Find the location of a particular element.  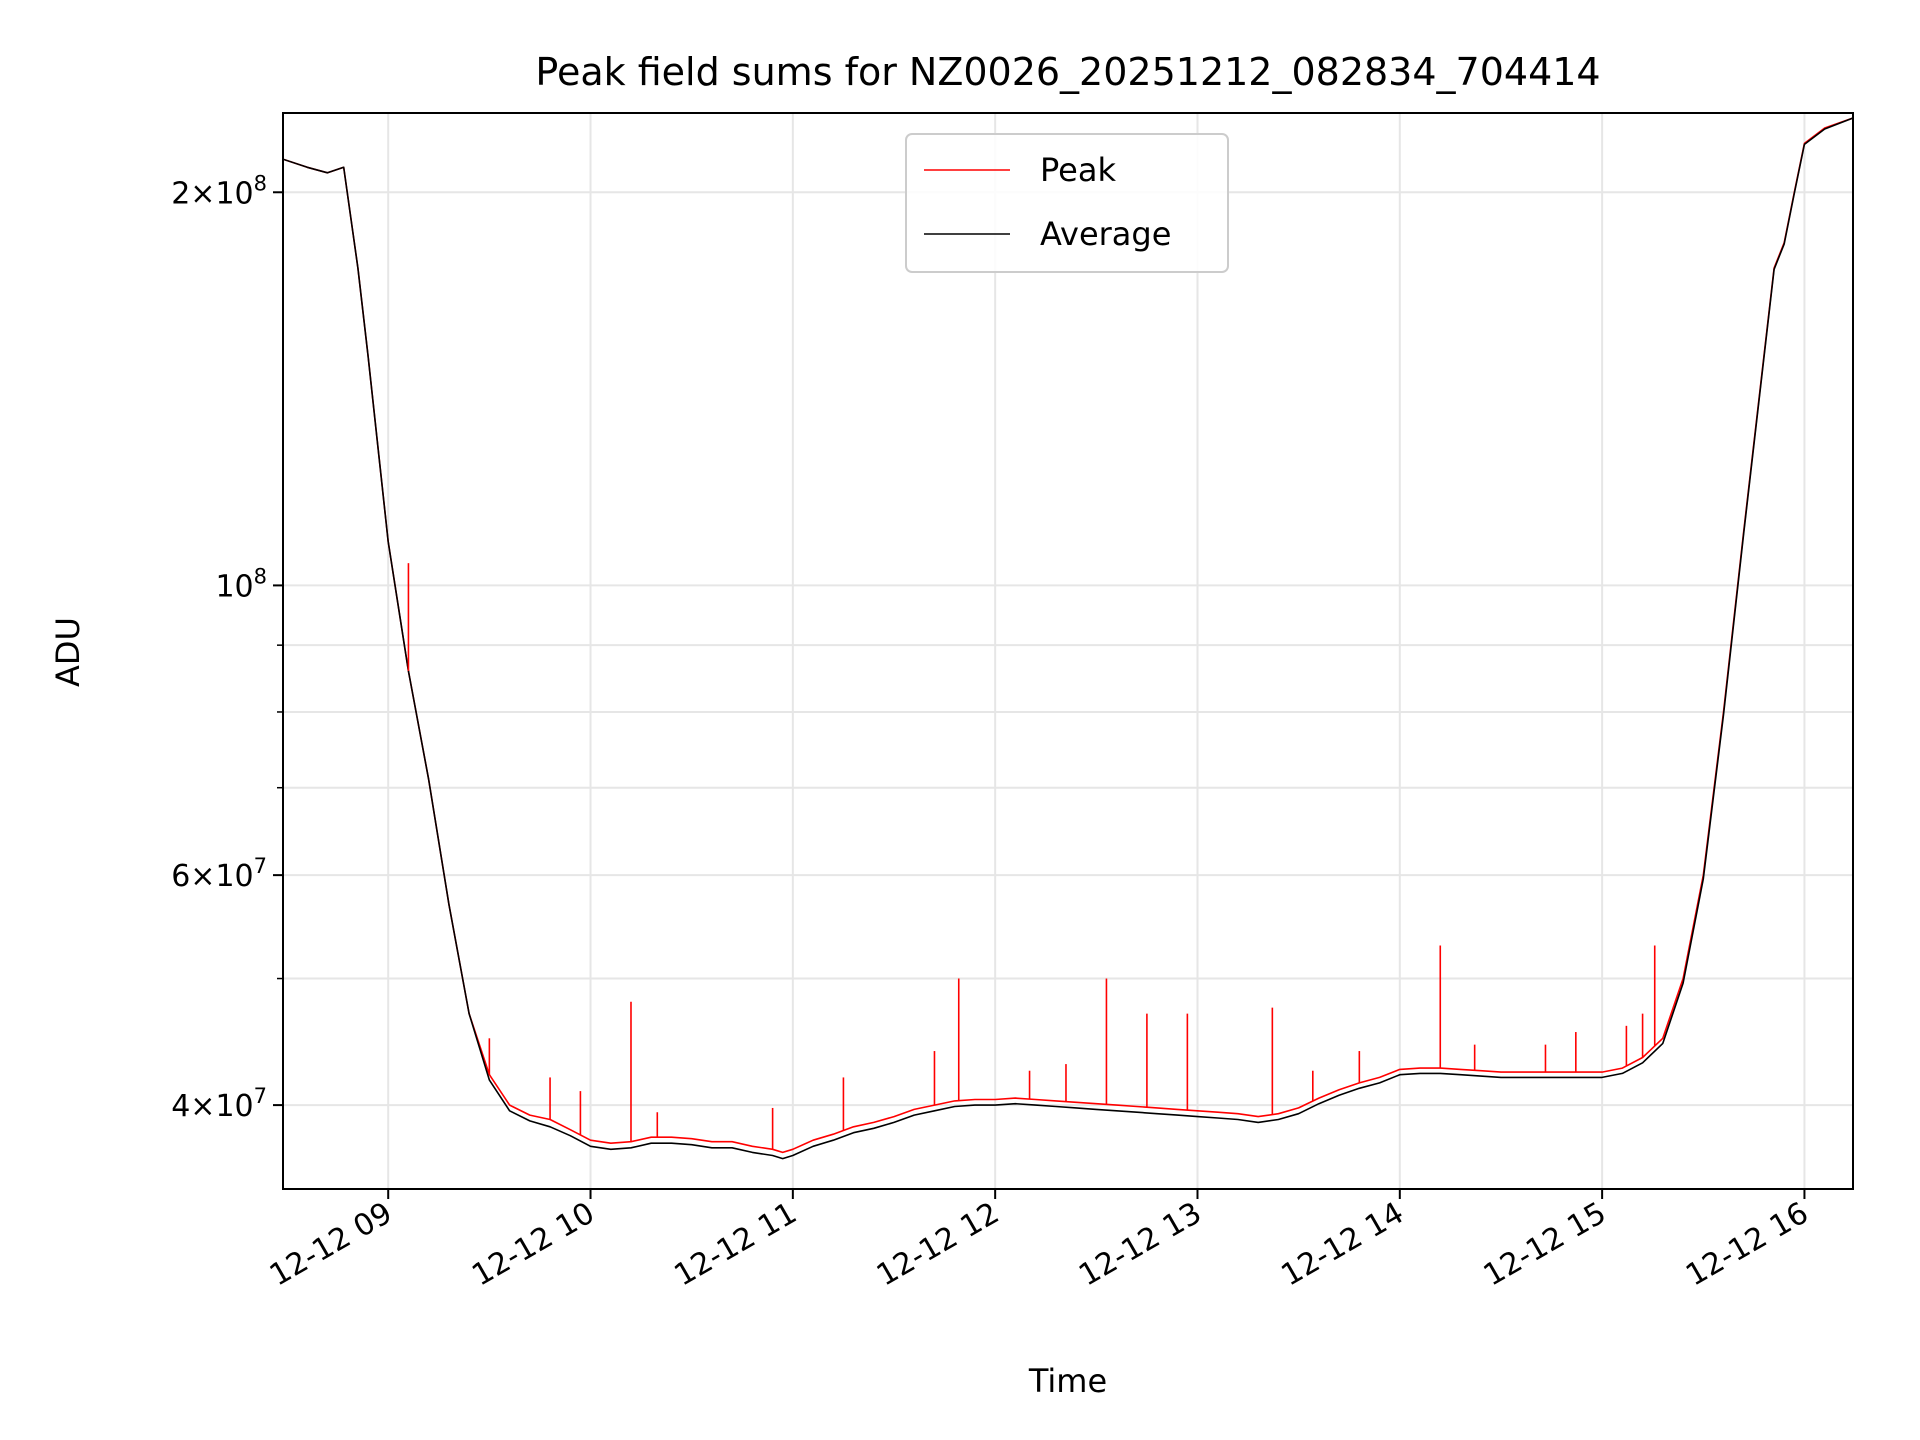

x-axis-title: Time is located at coordinates (1067, 1381).